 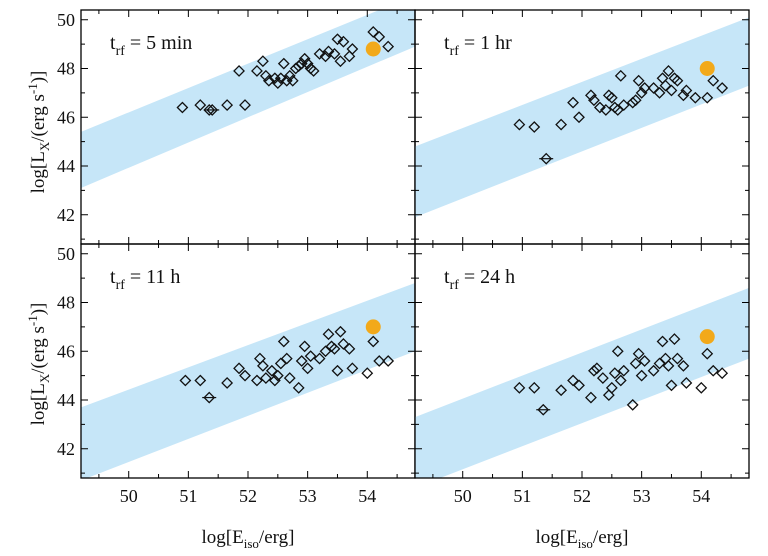 What do you see at coordinates (277, 537) in the screenshot?
I see `x-label-tail: /erg]` at bounding box center [277, 537].